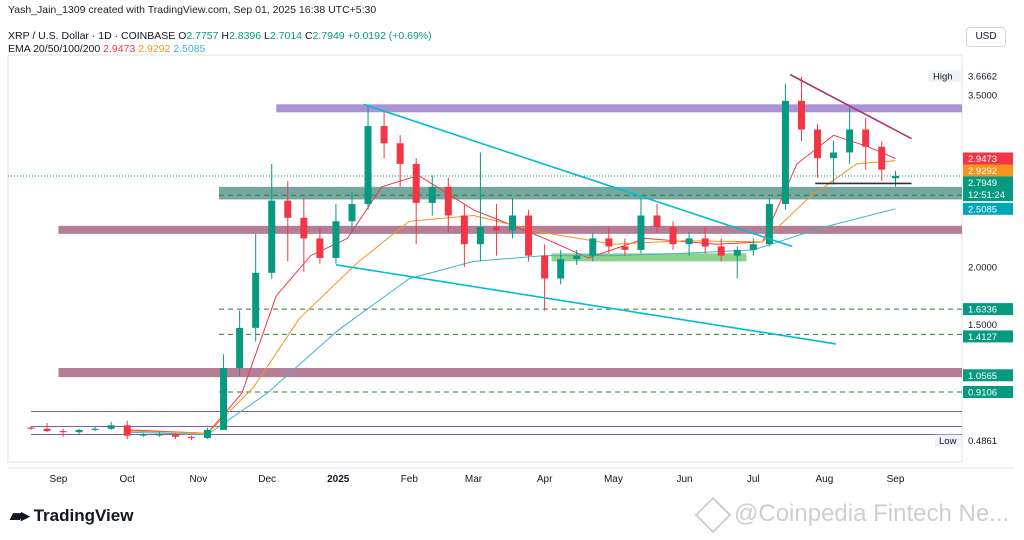  What do you see at coordinates (982, 268) in the screenshot?
I see `price-label: 2.0000` at bounding box center [982, 268].